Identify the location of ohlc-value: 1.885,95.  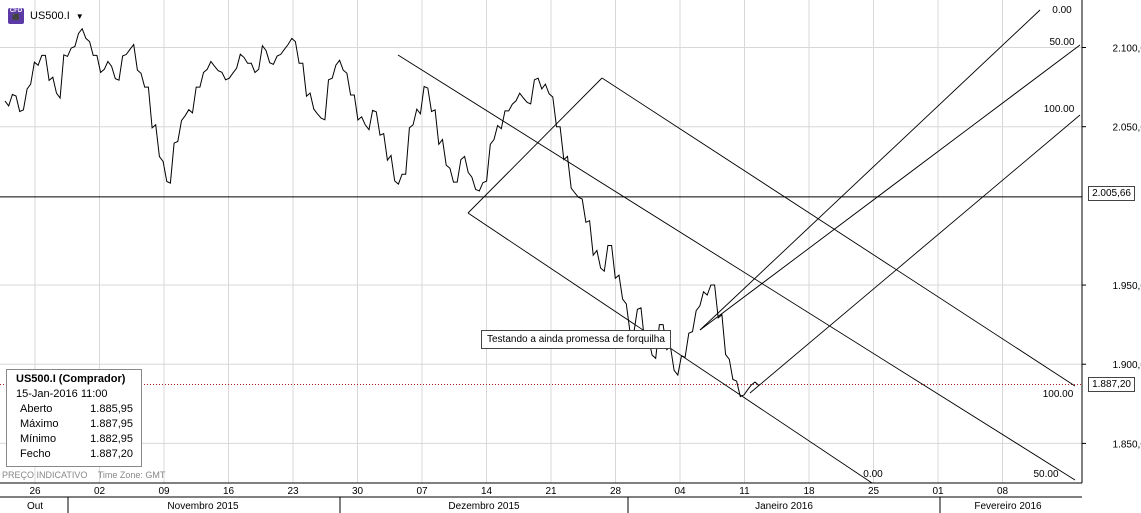
(111, 409).